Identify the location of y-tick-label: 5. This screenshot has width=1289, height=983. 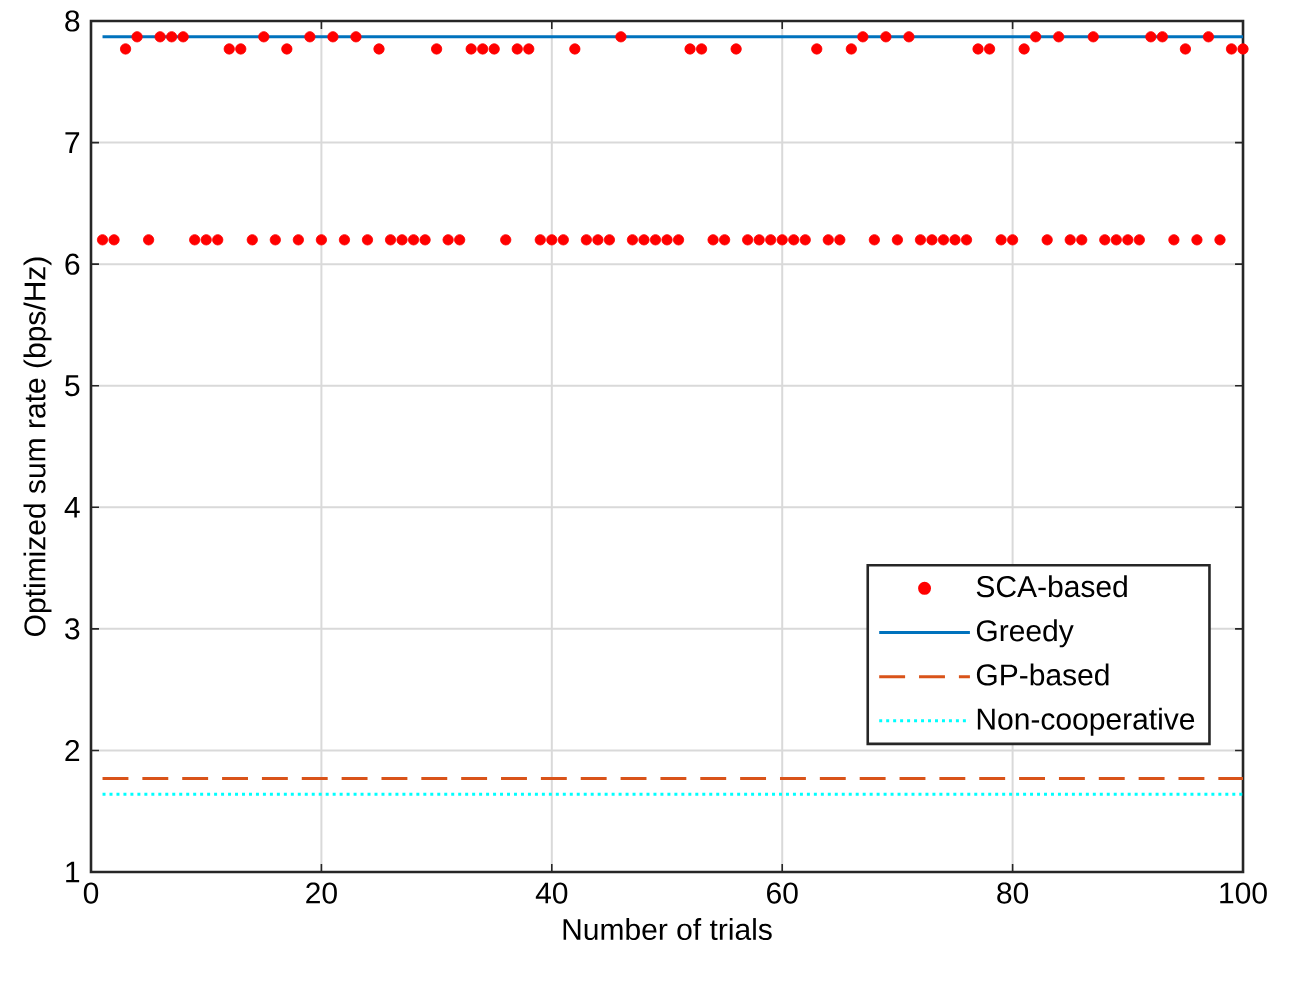
(72, 386).